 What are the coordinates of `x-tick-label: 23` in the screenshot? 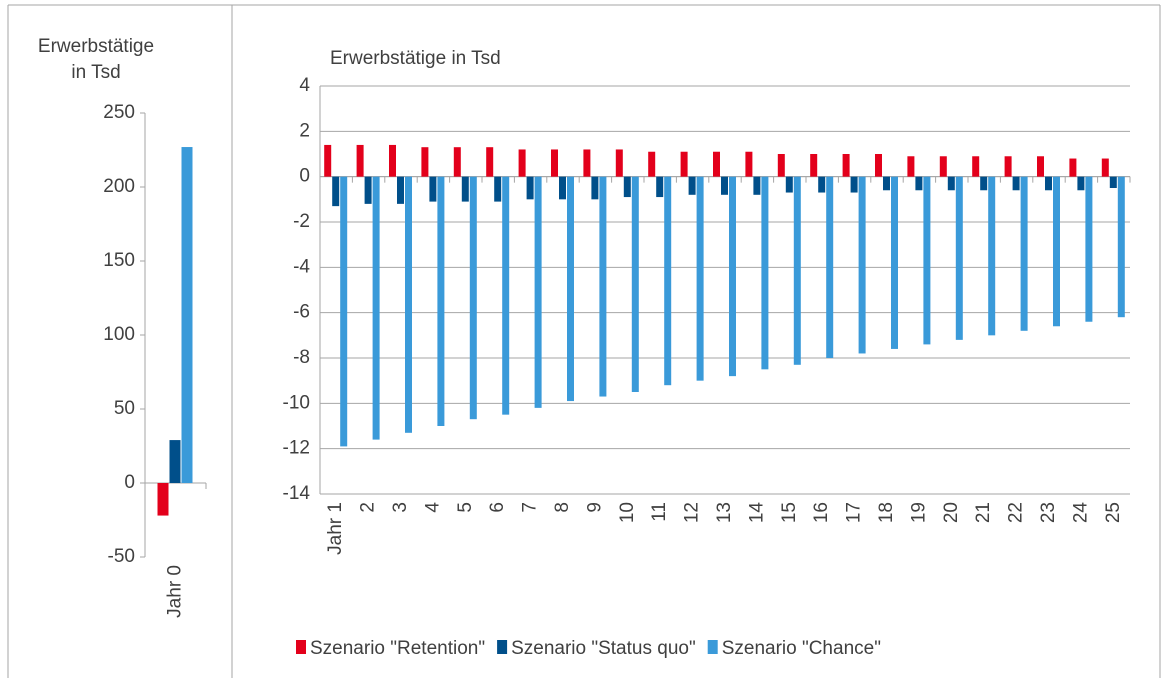 It's located at (1048, 512).